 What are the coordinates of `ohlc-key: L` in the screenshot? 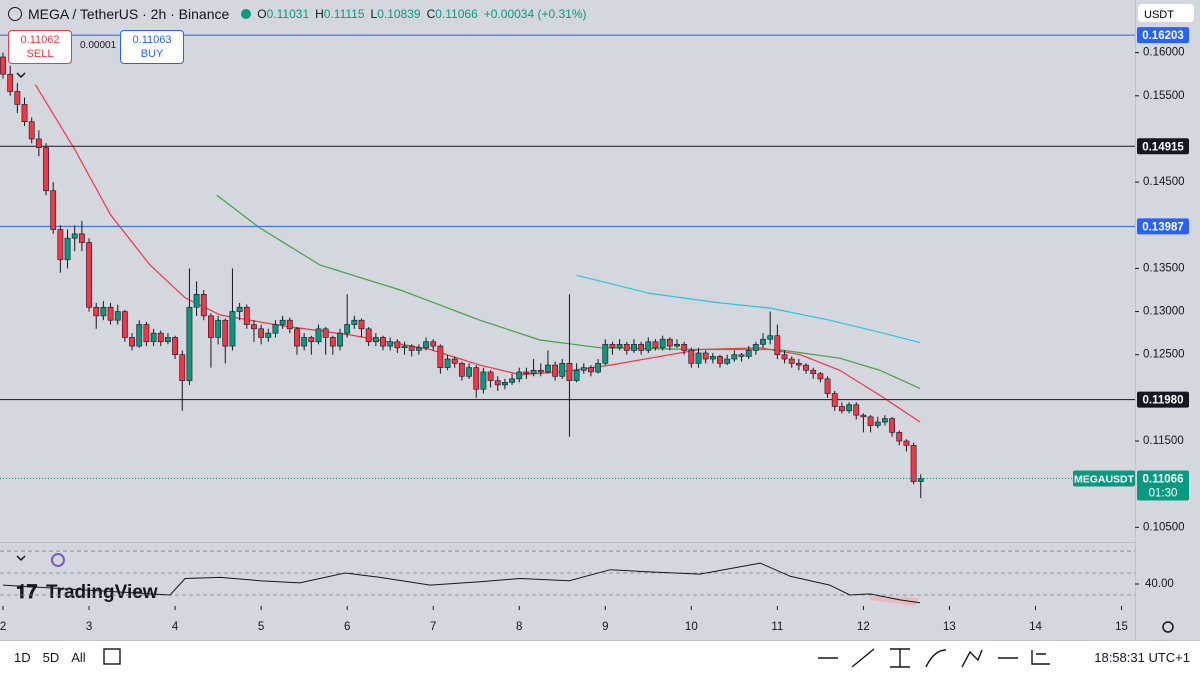 It's located at (374, 14).